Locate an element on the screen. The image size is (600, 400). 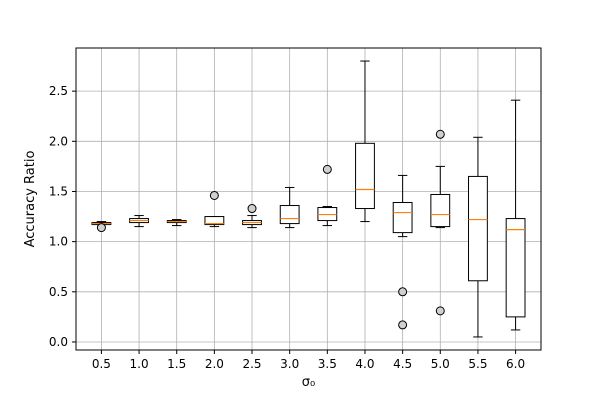
y-tick-label: 2.5 is located at coordinates (58, 91).